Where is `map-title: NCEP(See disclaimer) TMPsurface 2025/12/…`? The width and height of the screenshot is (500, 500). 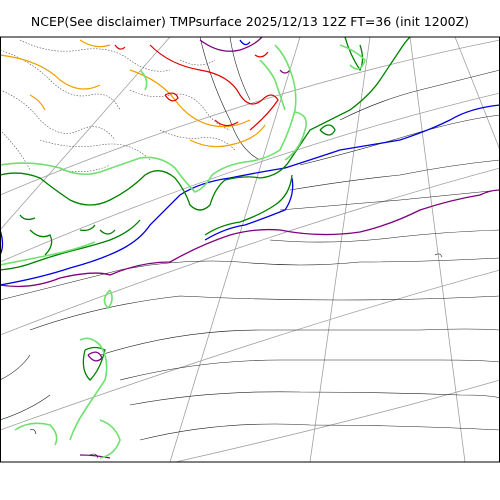 map-title: NCEP(See disclaimer) TMPsurface 2025/12/… is located at coordinates (250, 21).